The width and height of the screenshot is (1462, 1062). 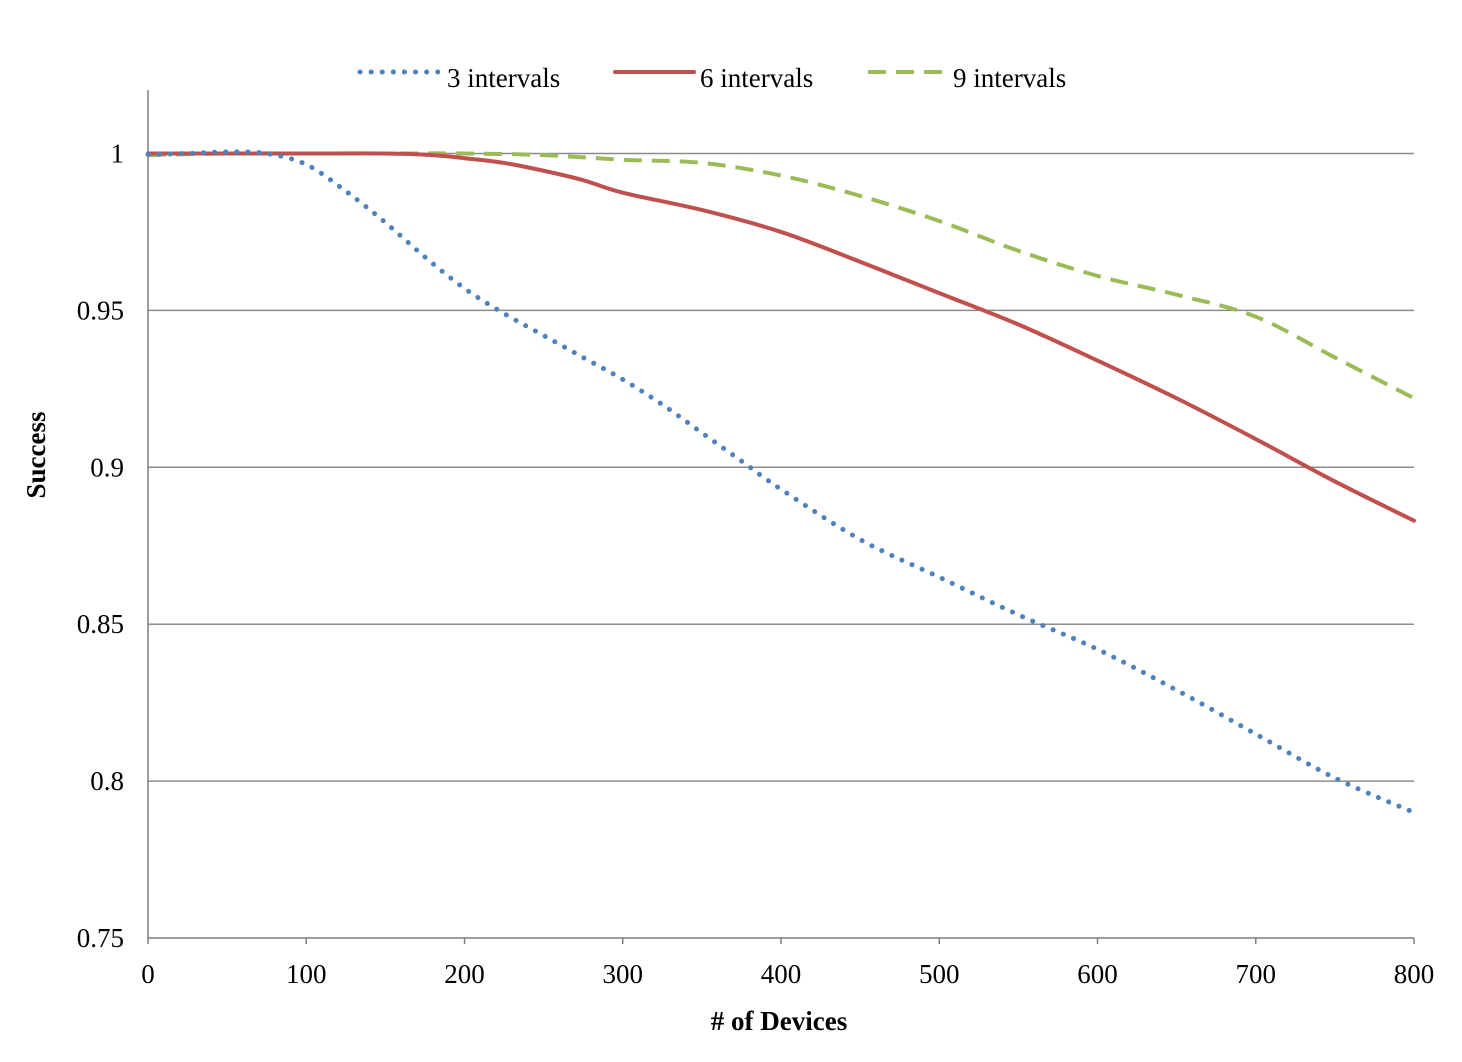 What do you see at coordinates (148, 974) in the screenshot?
I see `x-tick-label: 0` at bounding box center [148, 974].